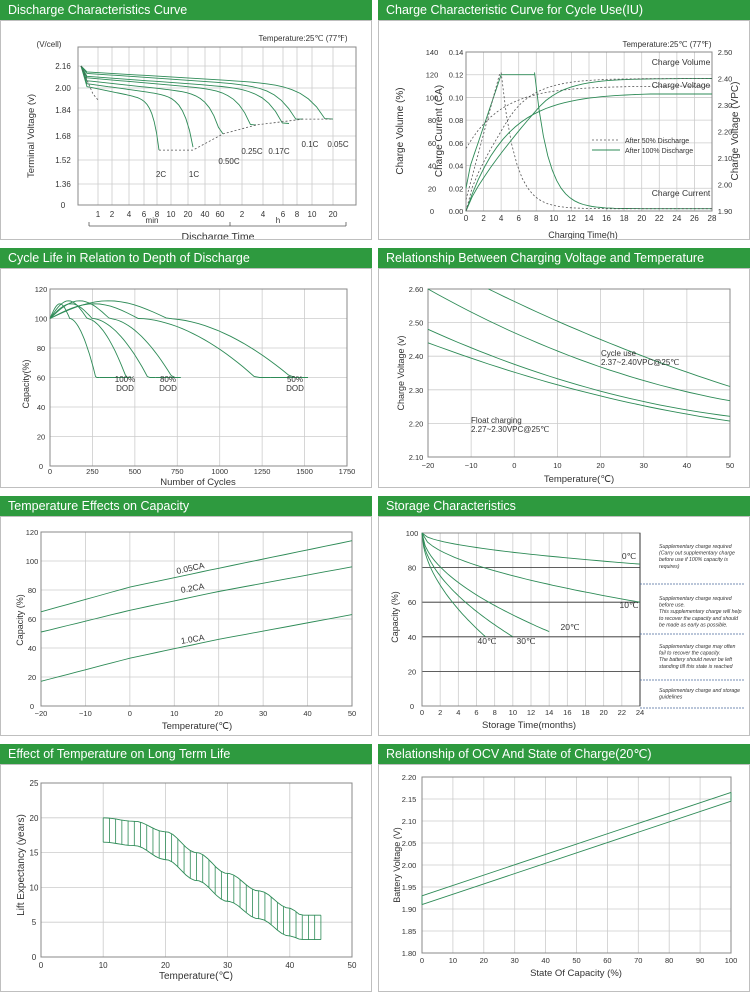  What do you see at coordinates (579, 382) in the screenshot?
I see `float-lower` at bounding box center [579, 382].